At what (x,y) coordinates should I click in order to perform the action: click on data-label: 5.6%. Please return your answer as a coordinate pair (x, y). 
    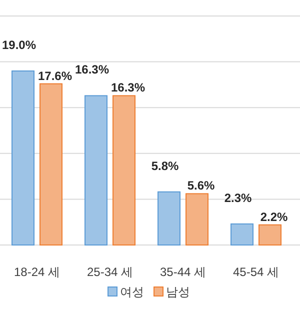
    Looking at the image, I should click on (201, 185).